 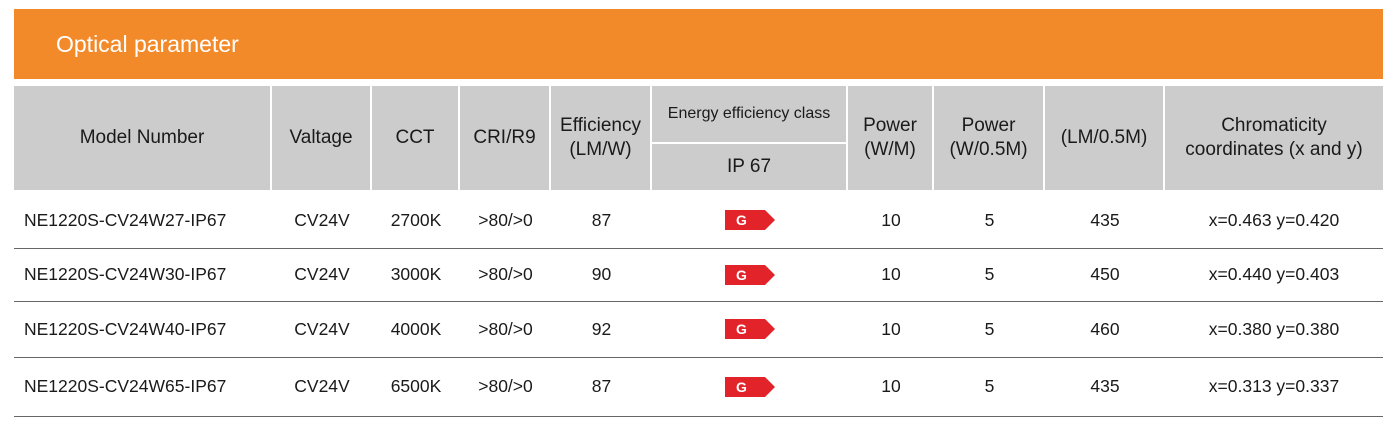 I want to click on header-energy-class-sub: IP 67, so click(x=749, y=166).